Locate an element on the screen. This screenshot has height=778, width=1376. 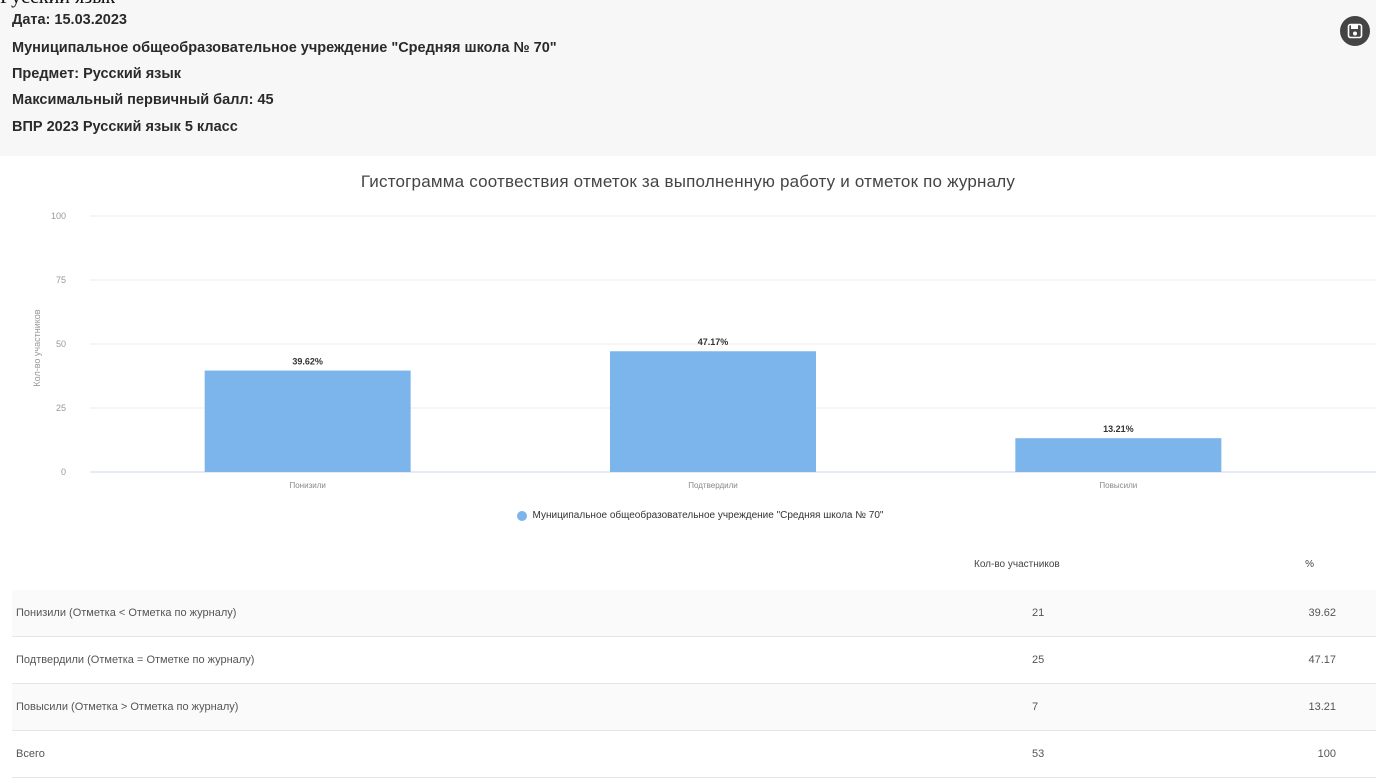
row-count: 53 is located at coordinates (1038, 754).